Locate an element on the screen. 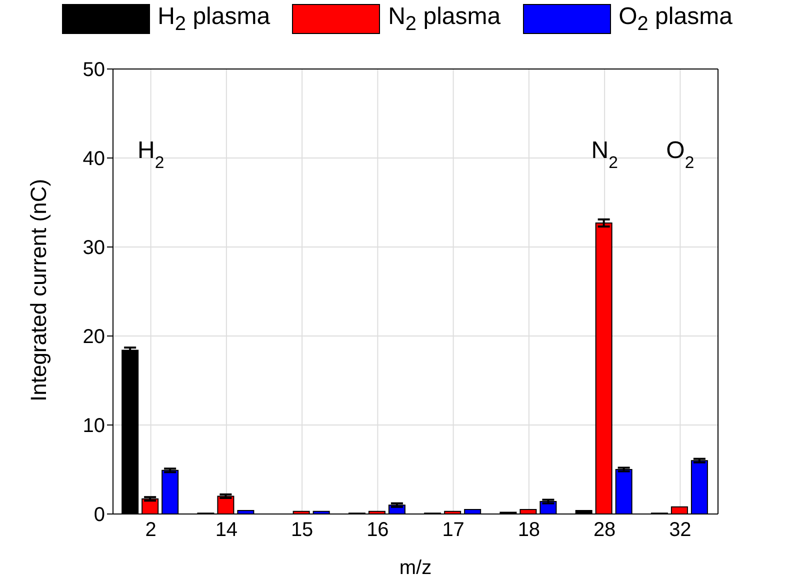 The image size is (794, 582). y-tick-label: 10 is located at coordinates (93, 426).